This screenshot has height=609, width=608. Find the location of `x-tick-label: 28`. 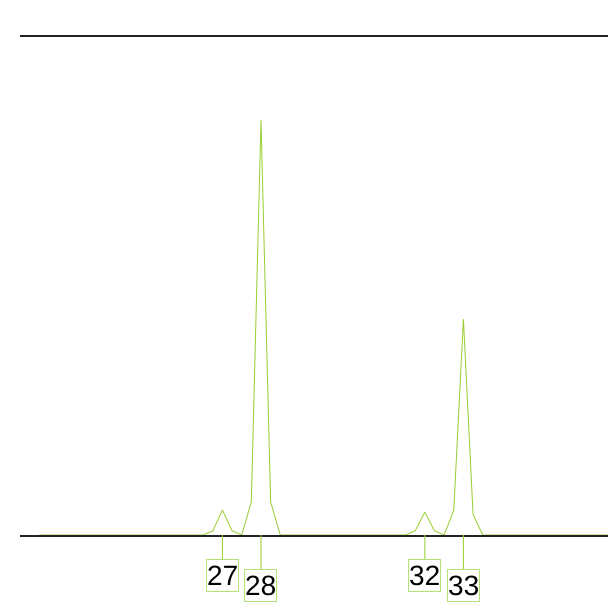

x-tick-label: 28 is located at coordinates (260, 585).